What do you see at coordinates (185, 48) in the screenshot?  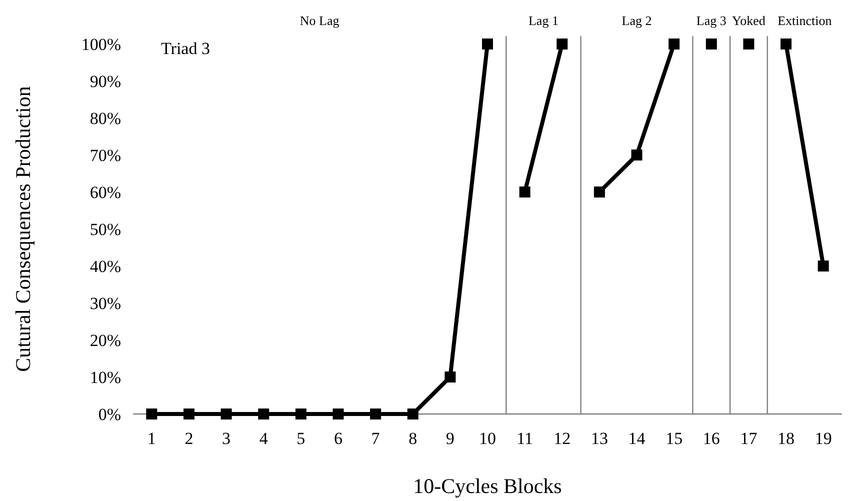 I see `chart-title: Triad 3` at bounding box center [185, 48].